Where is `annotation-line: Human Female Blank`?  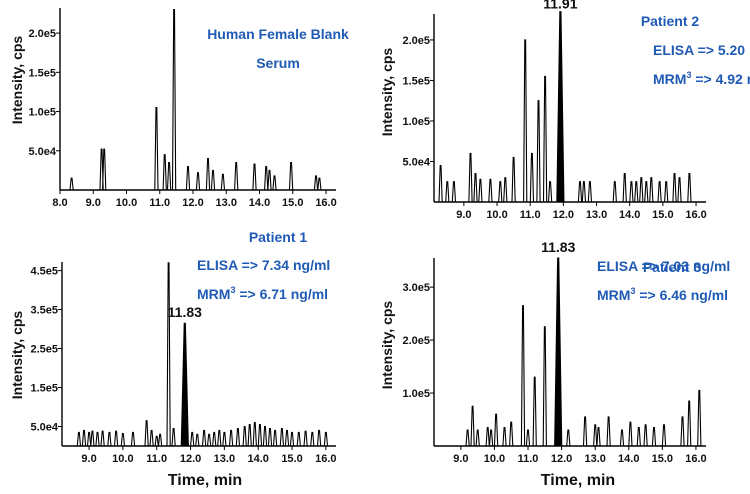
annotation-line: Human Female Blank is located at coordinates (278, 34).